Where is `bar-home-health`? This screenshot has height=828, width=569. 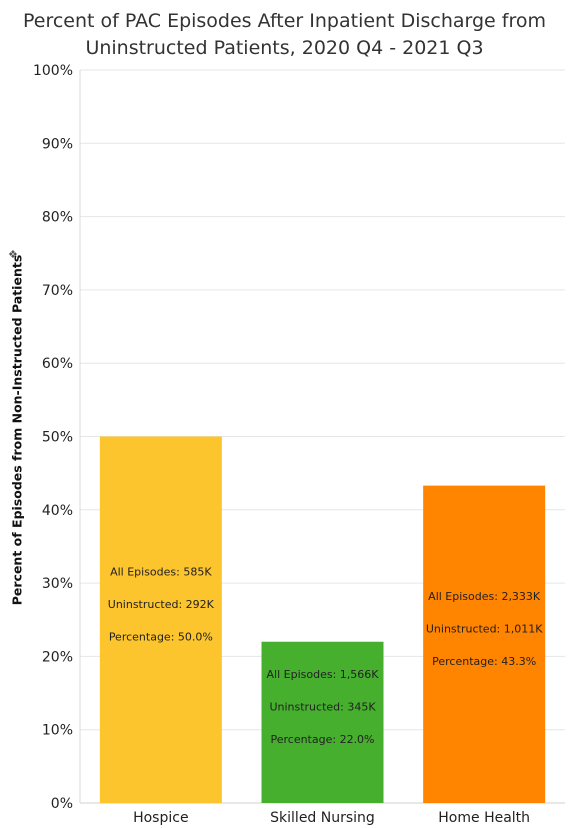 bar-home-health is located at coordinates (484, 644).